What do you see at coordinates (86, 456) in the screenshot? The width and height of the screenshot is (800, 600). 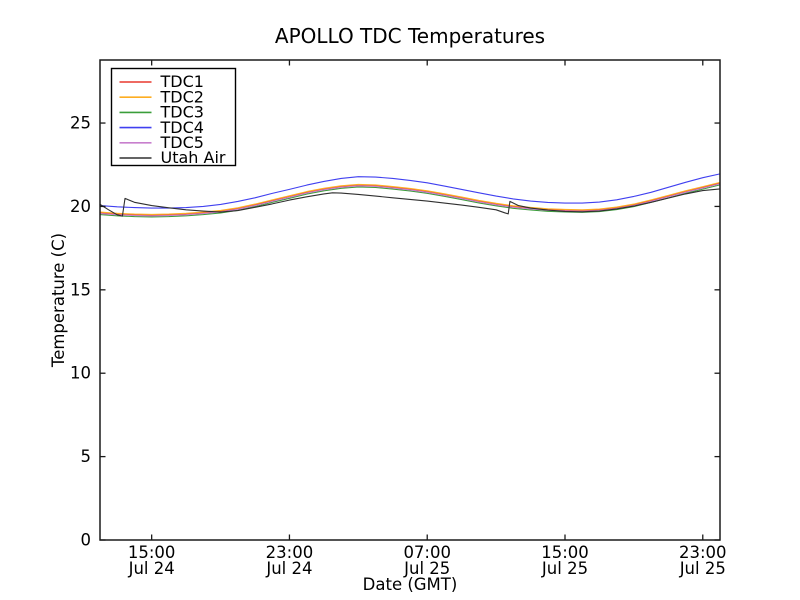 I see `y-tick-label: 5` at bounding box center [86, 456].